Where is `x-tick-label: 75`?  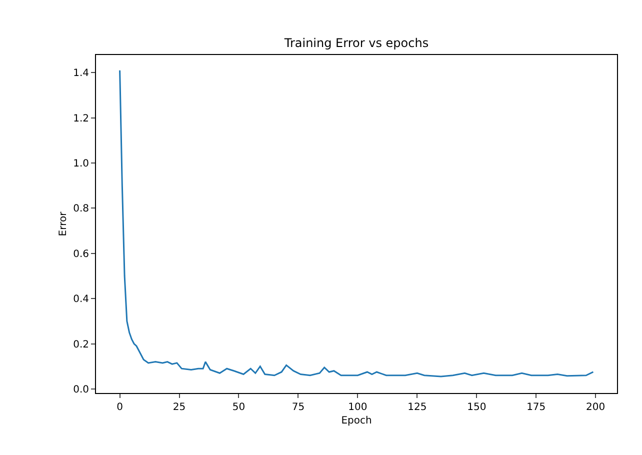 x-tick-label: 75 is located at coordinates (298, 407).